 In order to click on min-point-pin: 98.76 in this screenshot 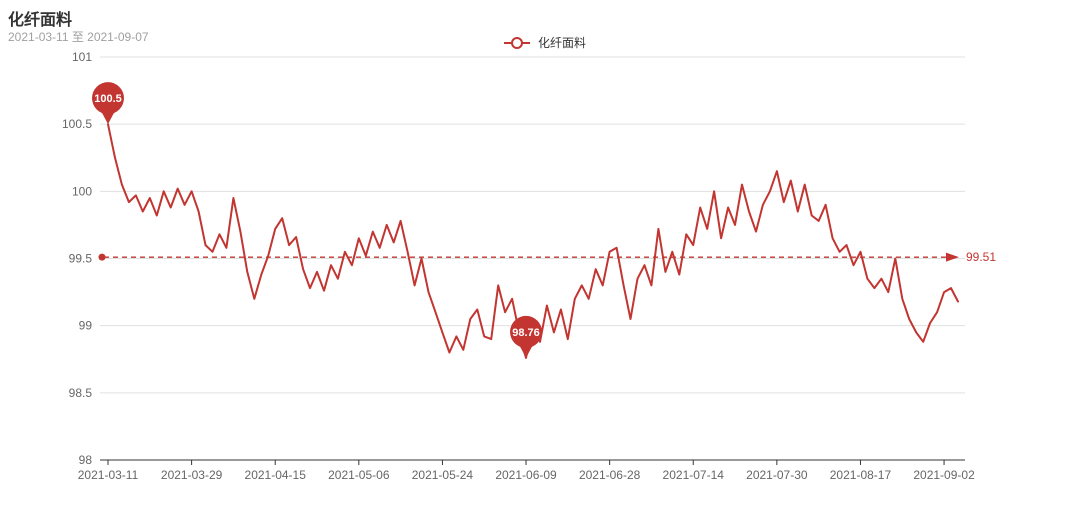, I will do `click(526, 336)`.